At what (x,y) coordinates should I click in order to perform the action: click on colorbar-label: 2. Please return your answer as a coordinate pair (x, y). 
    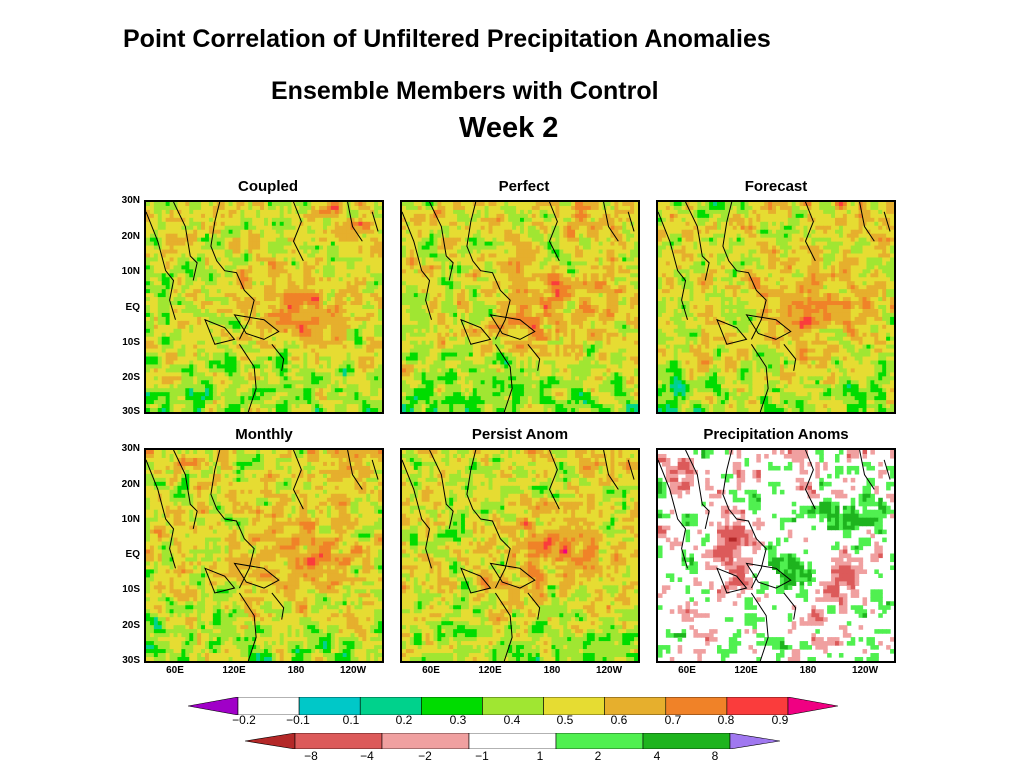
    Looking at the image, I should click on (598, 756).